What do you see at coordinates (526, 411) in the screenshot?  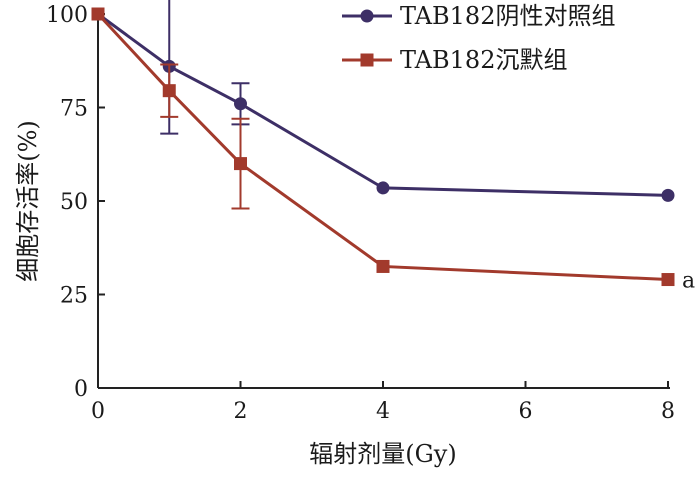 I see `x-tick-label-6: 6` at bounding box center [526, 411].